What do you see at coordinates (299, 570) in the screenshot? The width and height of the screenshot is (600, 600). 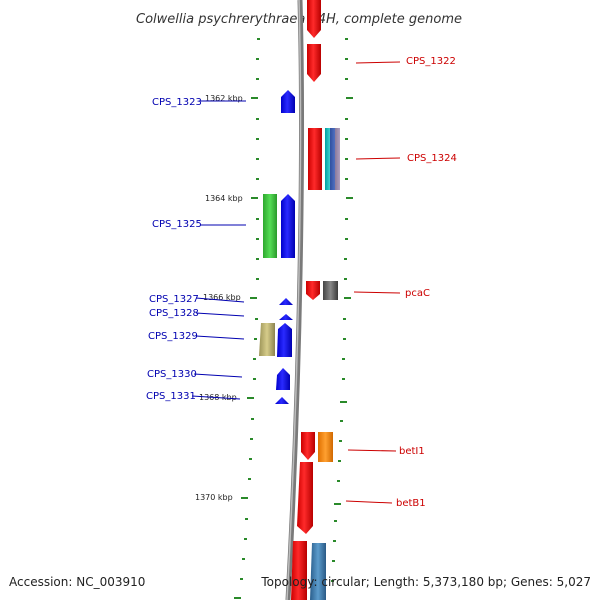 I see `gene-arrow-bottom-red` at bounding box center [299, 570].